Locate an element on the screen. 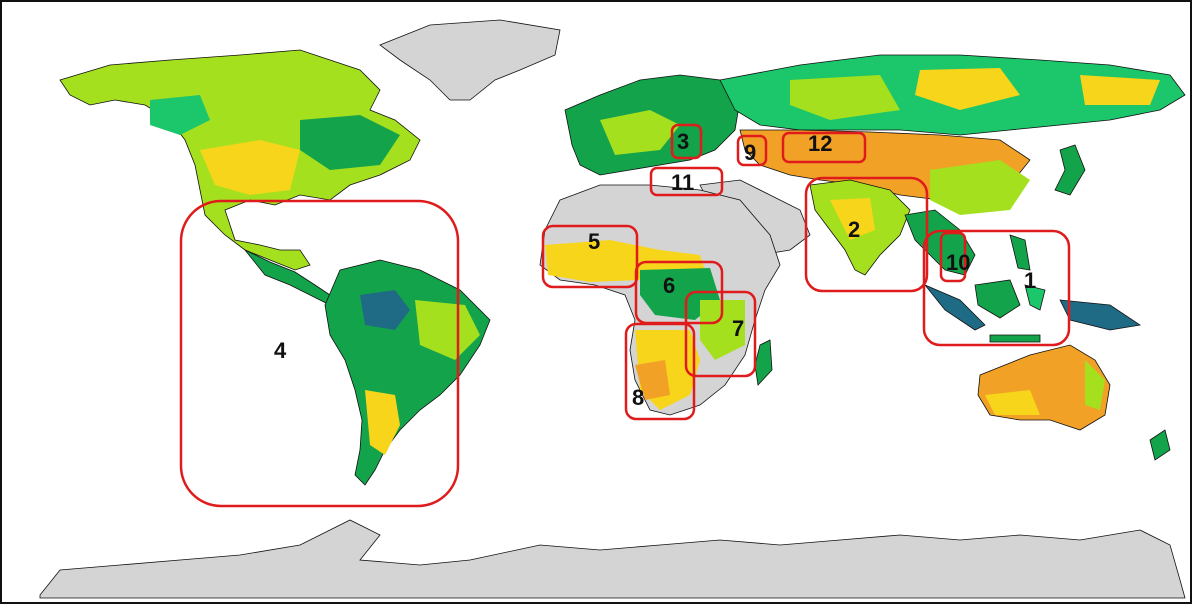 The height and width of the screenshot is (604, 1192). region-label-12: 12 is located at coordinates (820, 143).